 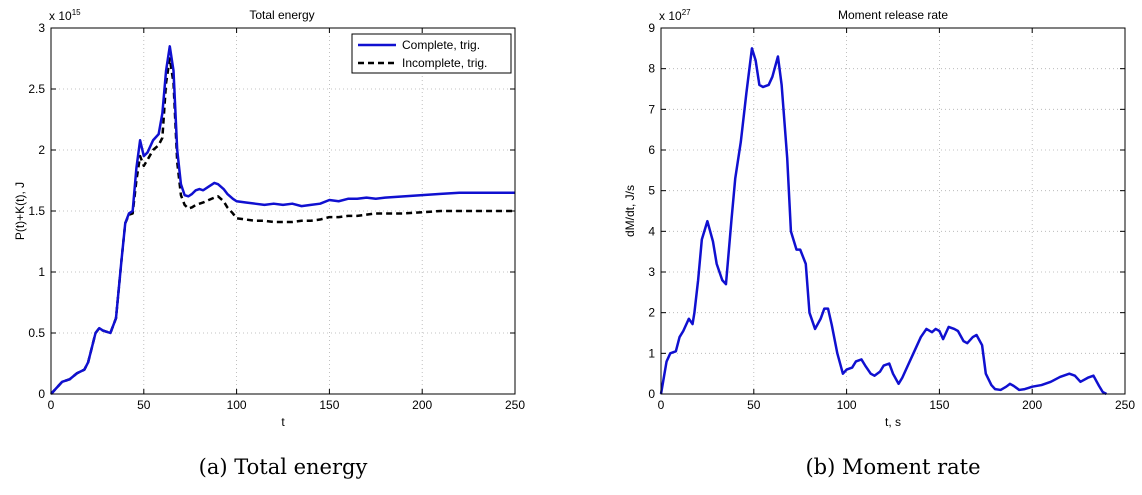 What do you see at coordinates (686, 12) in the screenshot?
I see `right-multiplier-exponent: 27` at bounding box center [686, 12].